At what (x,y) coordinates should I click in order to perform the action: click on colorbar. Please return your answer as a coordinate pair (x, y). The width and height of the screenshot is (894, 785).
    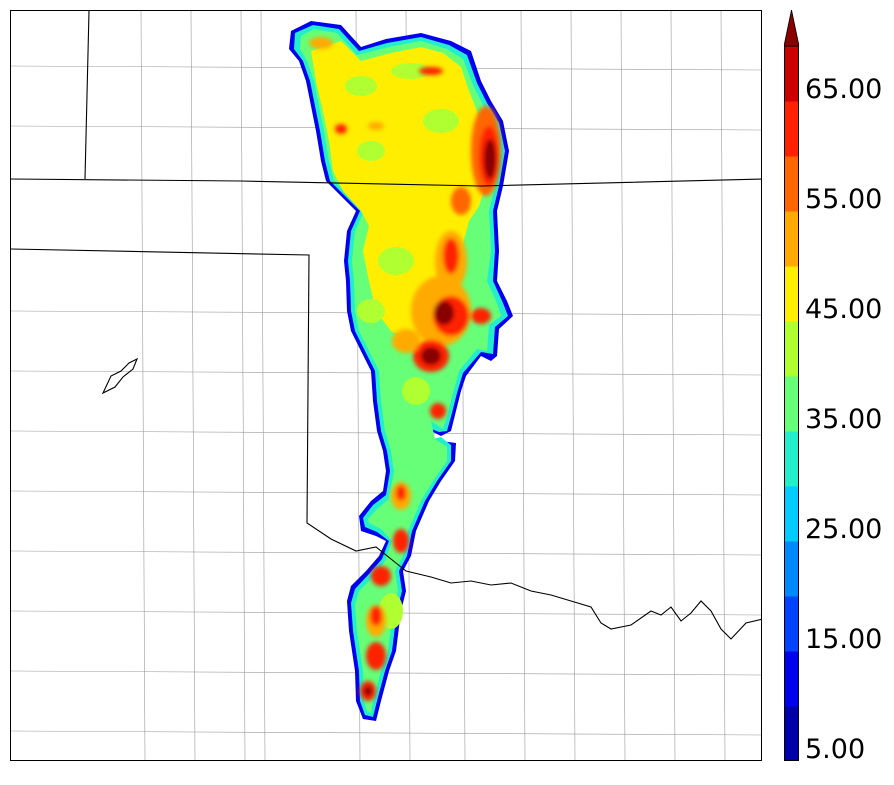
    Looking at the image, I should click on (791, 385).